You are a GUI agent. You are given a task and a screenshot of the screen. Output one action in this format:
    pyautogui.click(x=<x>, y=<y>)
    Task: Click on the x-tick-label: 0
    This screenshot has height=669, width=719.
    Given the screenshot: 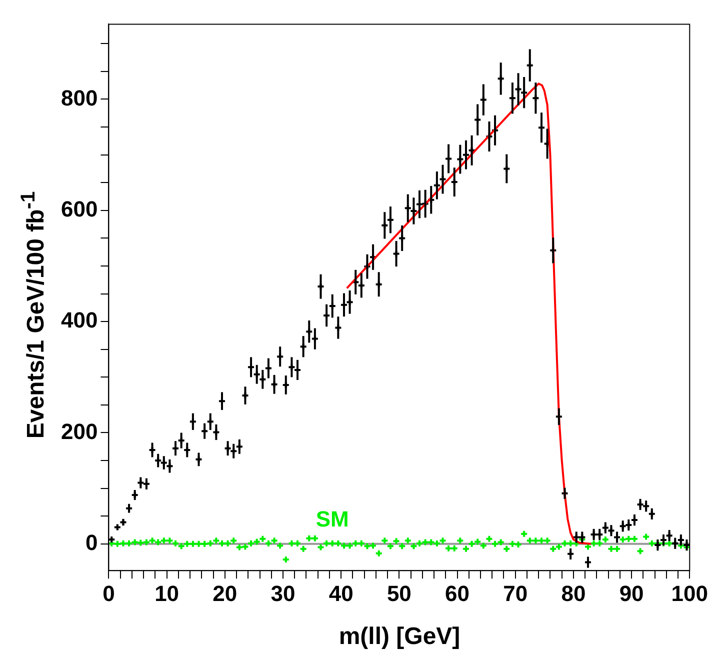 What is the action you would take?
    pyautogui.click(x=108, y=593)
    